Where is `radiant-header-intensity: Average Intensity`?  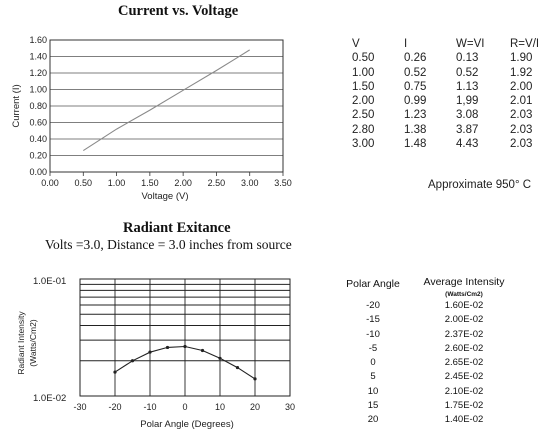 radiant-header-intensity: Average Intensity is located at coordinates (464, 282).